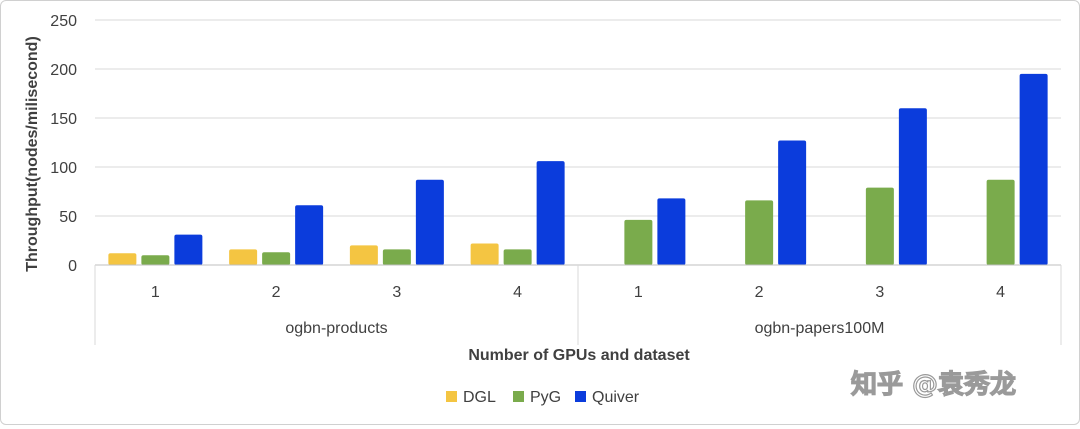 The image size is (1080, 429). I want to click on legend-swatch-dgl, so click(451, 396).